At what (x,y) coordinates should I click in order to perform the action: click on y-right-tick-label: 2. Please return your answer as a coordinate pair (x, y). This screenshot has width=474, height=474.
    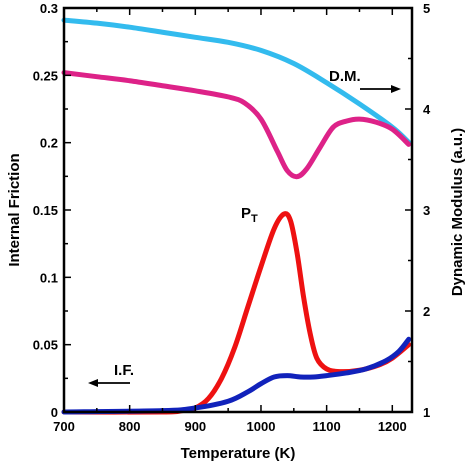
    Looking at the image, I should click on (426, 311).